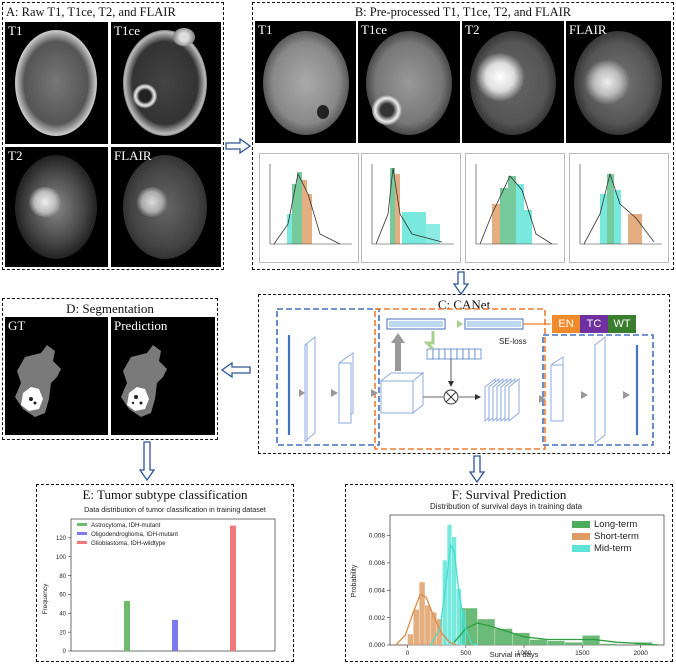 Image resolution: width=676 pixels, height=666 pixels. What do you see at coordinates (477, 469) in the screenshot?
I see `arrow-c-to-f-icon` at bounding box center [477, 469].